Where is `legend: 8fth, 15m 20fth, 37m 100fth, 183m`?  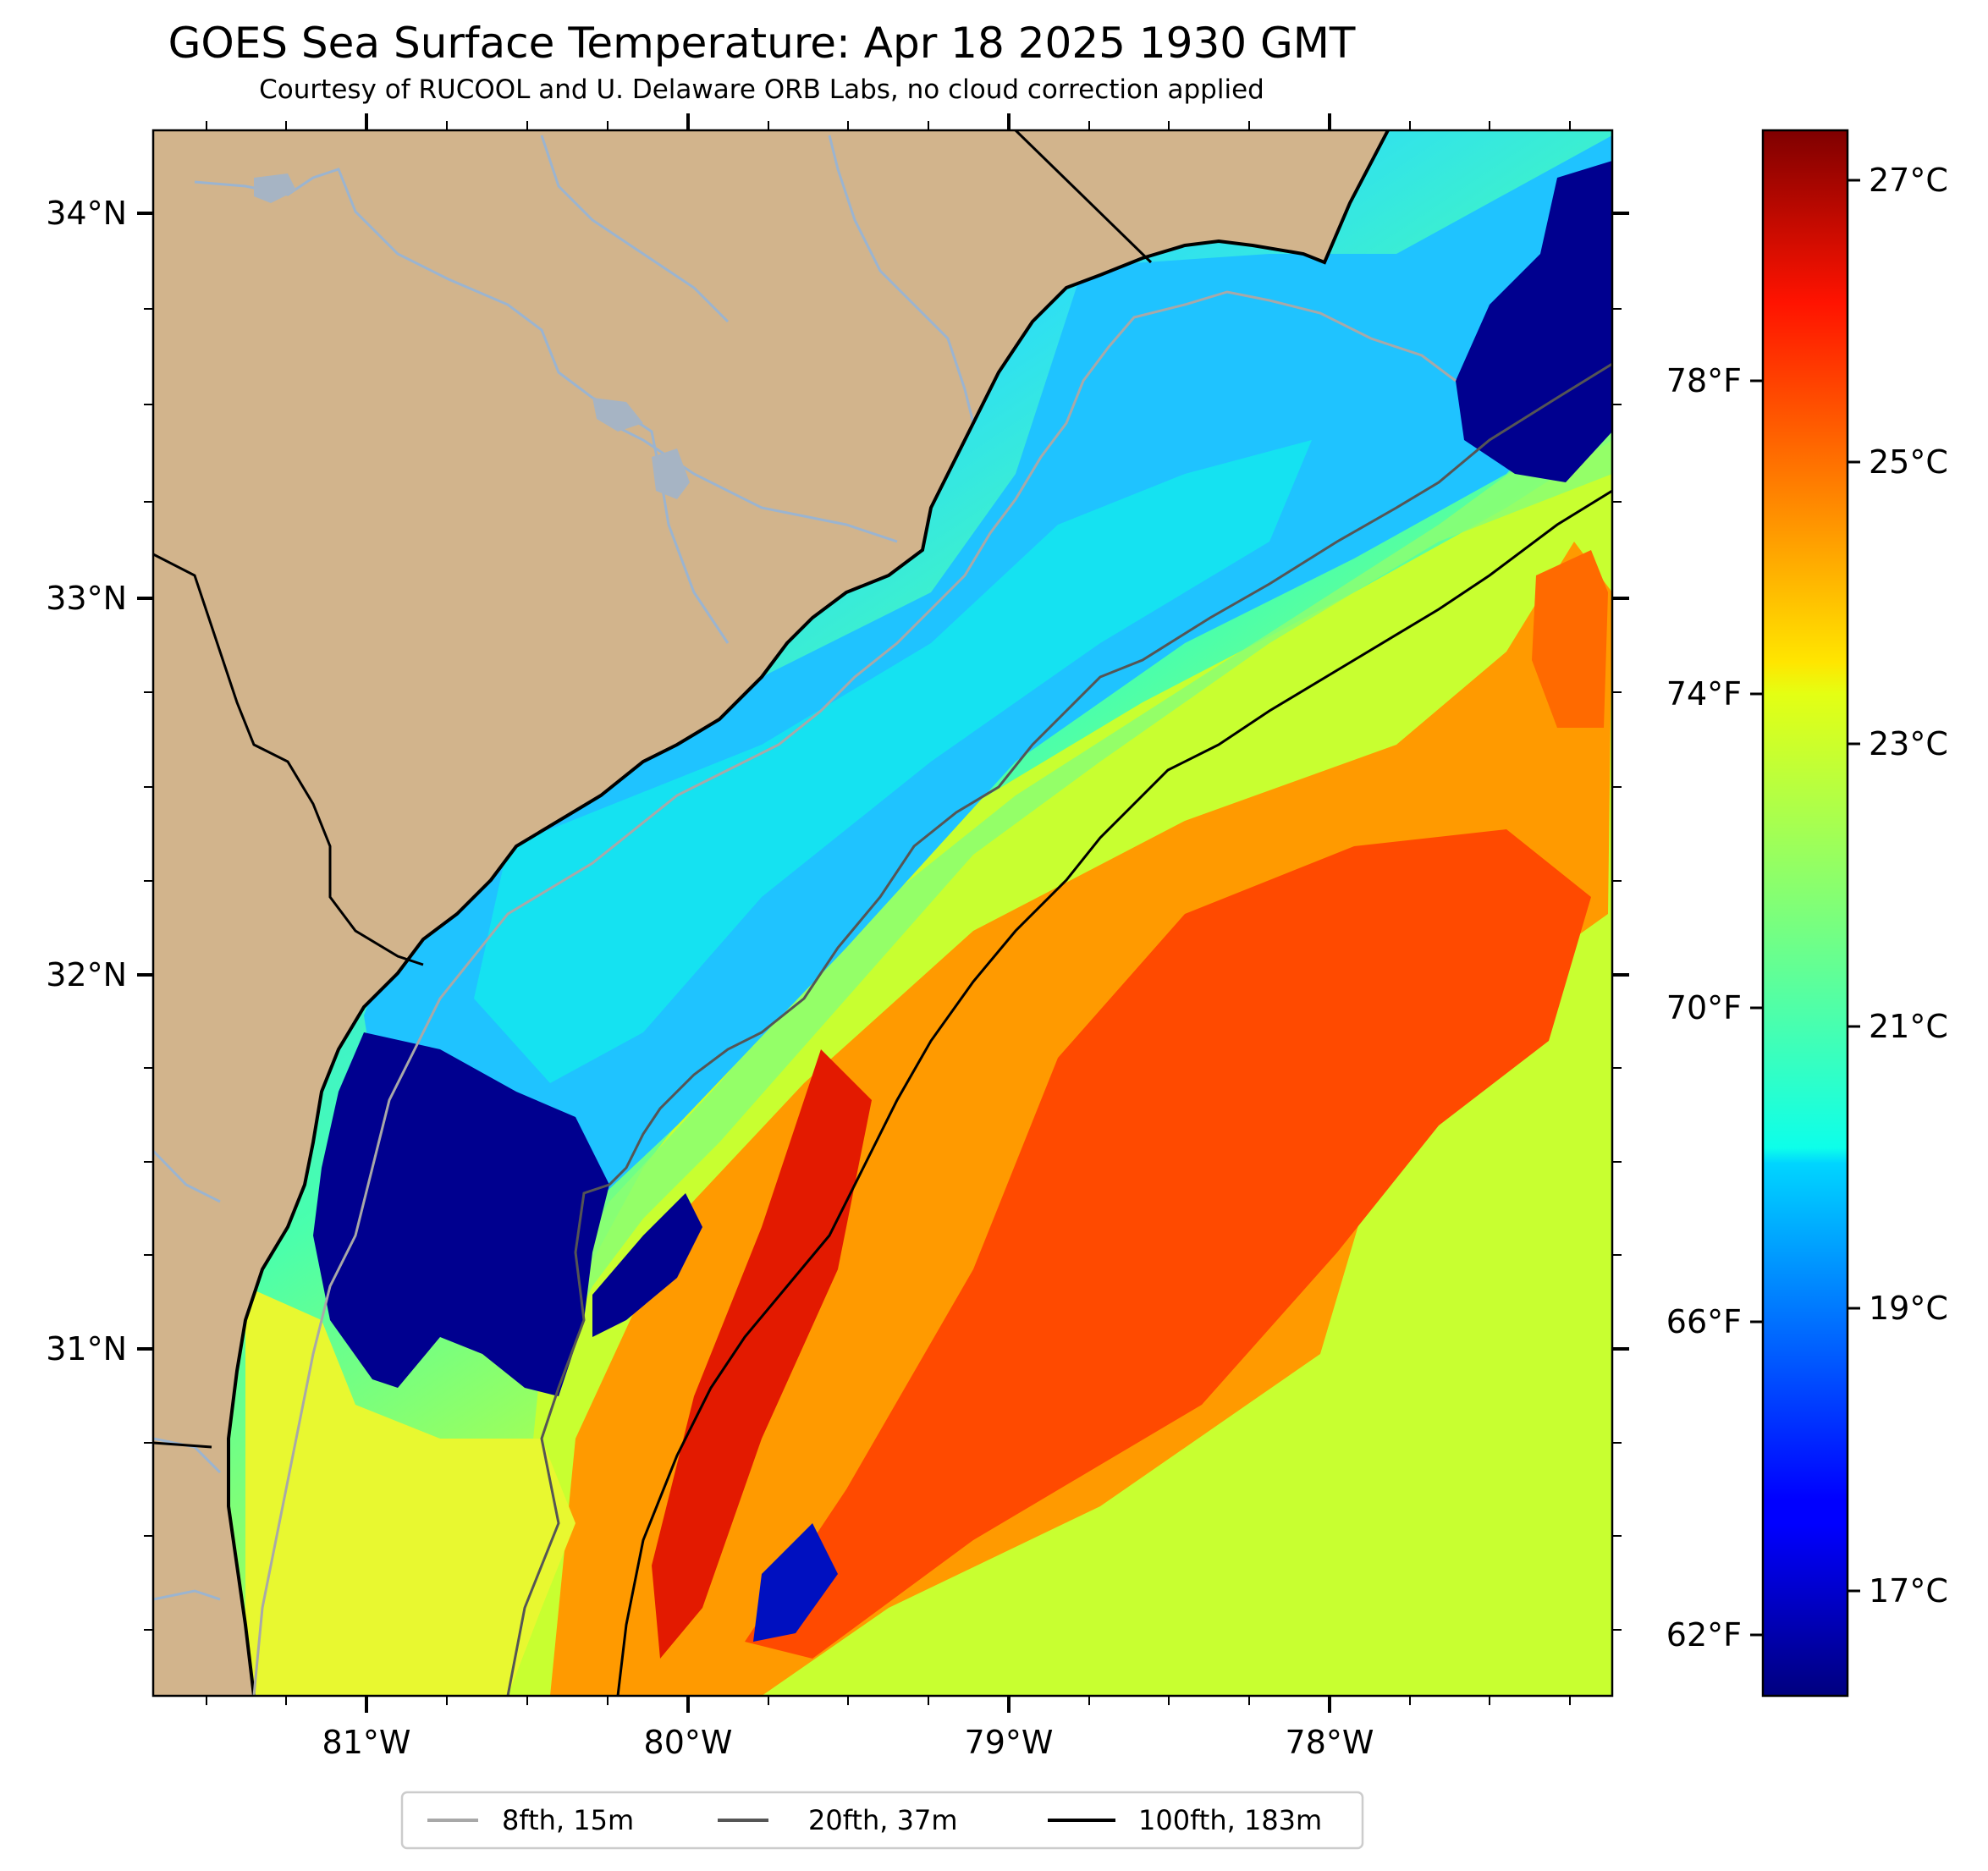
legend: 8fth, 15m 20fth, 37m 100fth, 183m is located at coordinates (882, 1821).